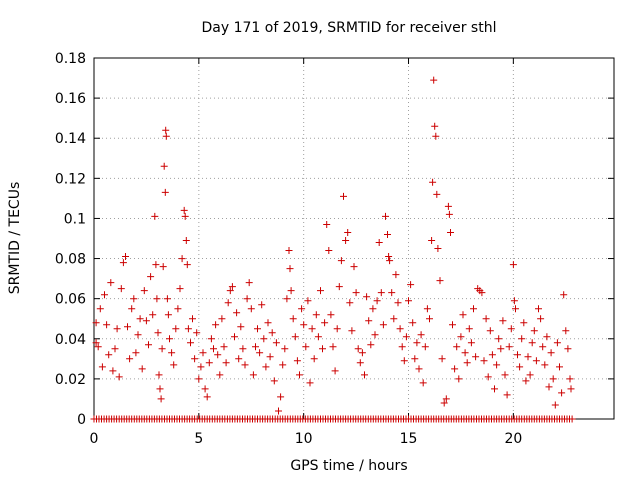  I want to click on y-tick-label: 0.12, so click(70, 179).